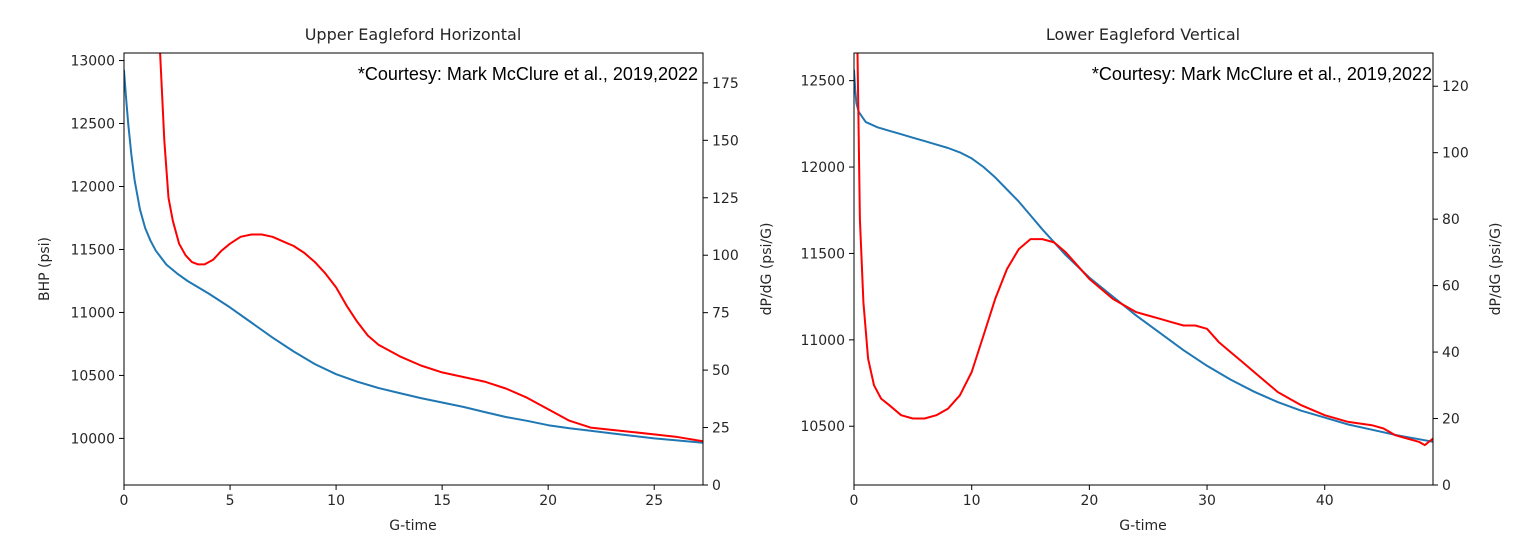  Describe the element at coordinates (1451, 353) in the screenshot. I see `y2-tick-label: 40` at that location.